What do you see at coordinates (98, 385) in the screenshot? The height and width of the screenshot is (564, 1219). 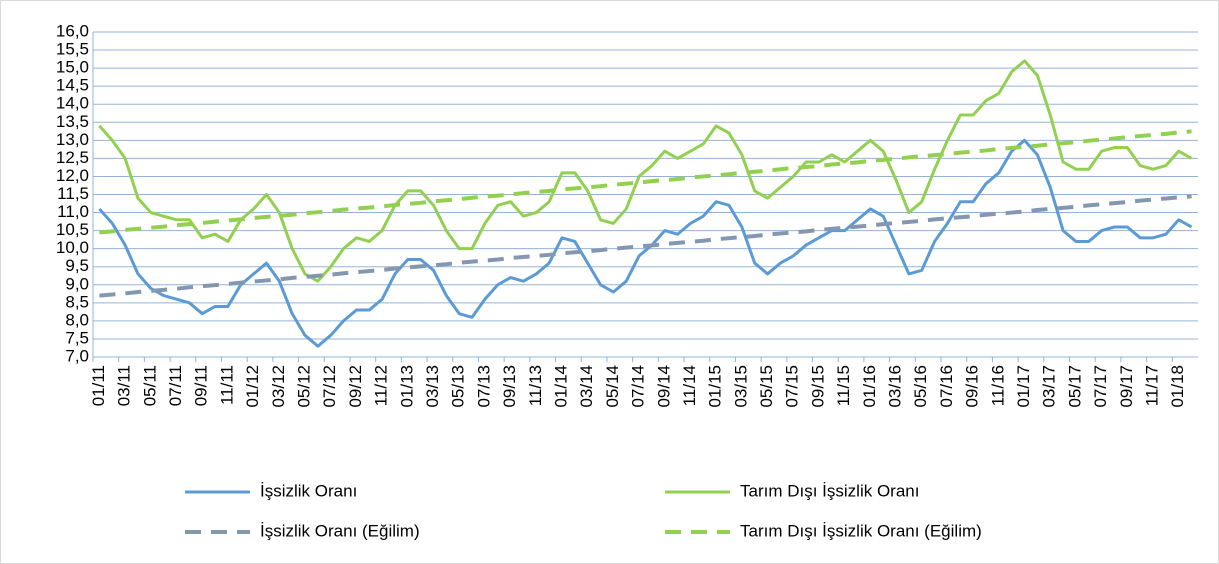 I see `x-tick-label: 01/11` at bounding box center [98, 385].